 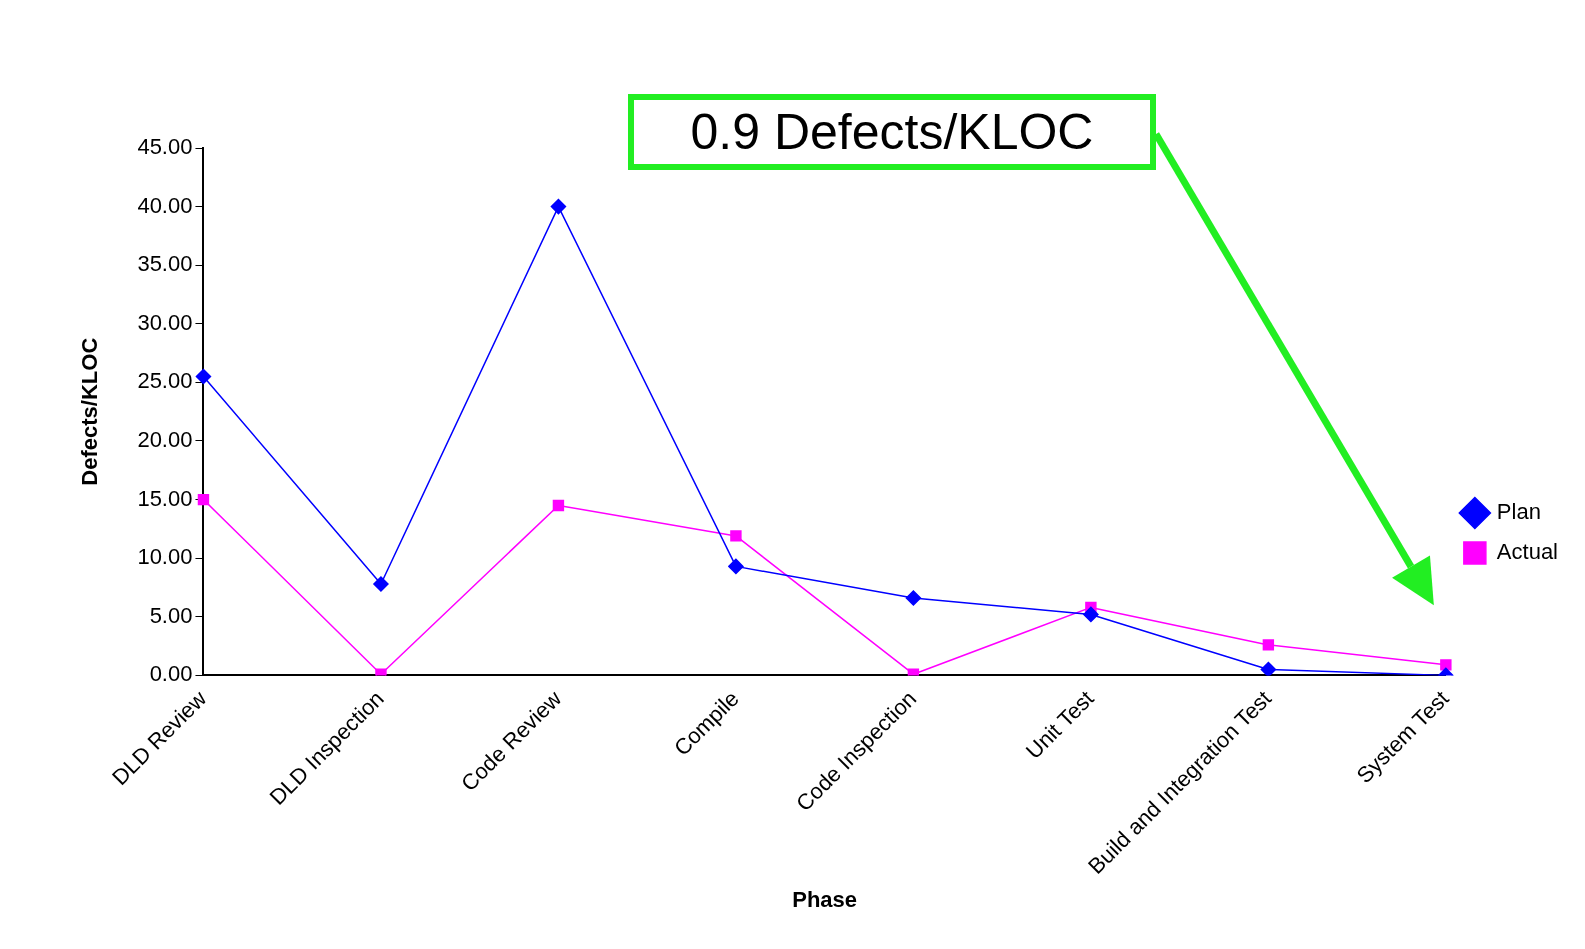 What do you see at coordinates (165, 498) in the screenshot?
I see `y-tick-label: 15.00` at bounding box center [165, 498].